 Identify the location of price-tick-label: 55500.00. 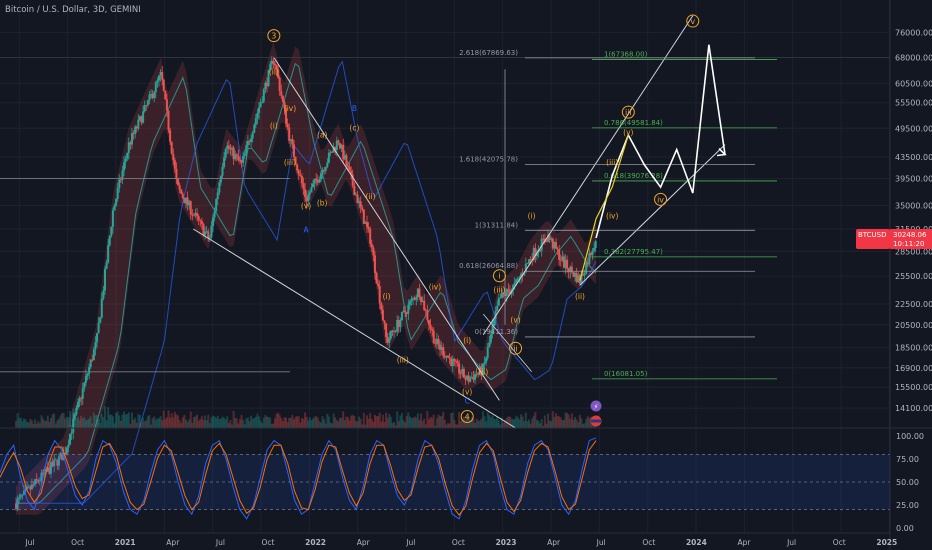
(913, 103).